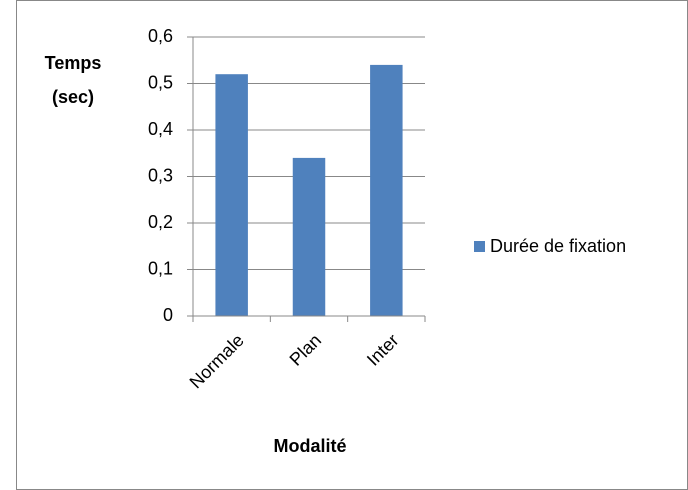 The width and height of the screenshot is (688, 490). What do you see at coordinates (73, 80) in the screenshot?
I see `y-axis-title: Temps (sec)` at bounding box center [73, 80].